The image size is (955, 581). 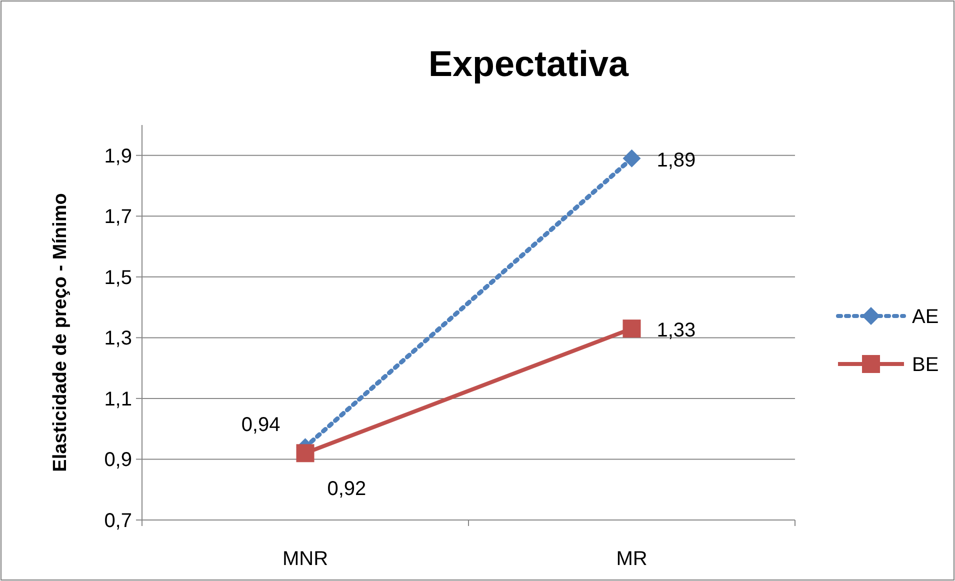 I want to click on legend-label: BE, so click(x=925, y=365).